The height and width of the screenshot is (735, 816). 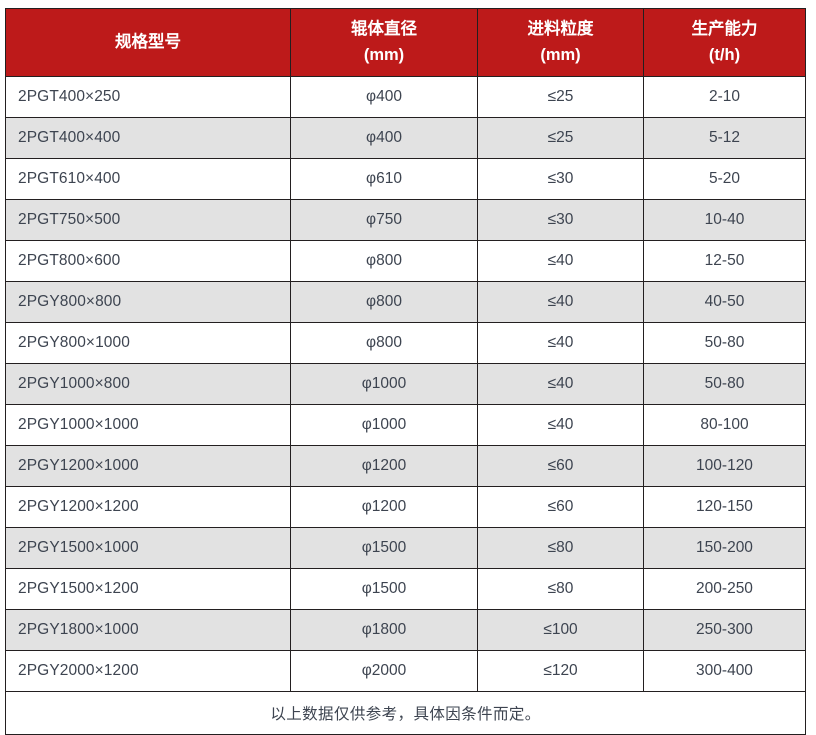 I want to click on cell-feed-size: ≤100, so click(x=560, y=630).